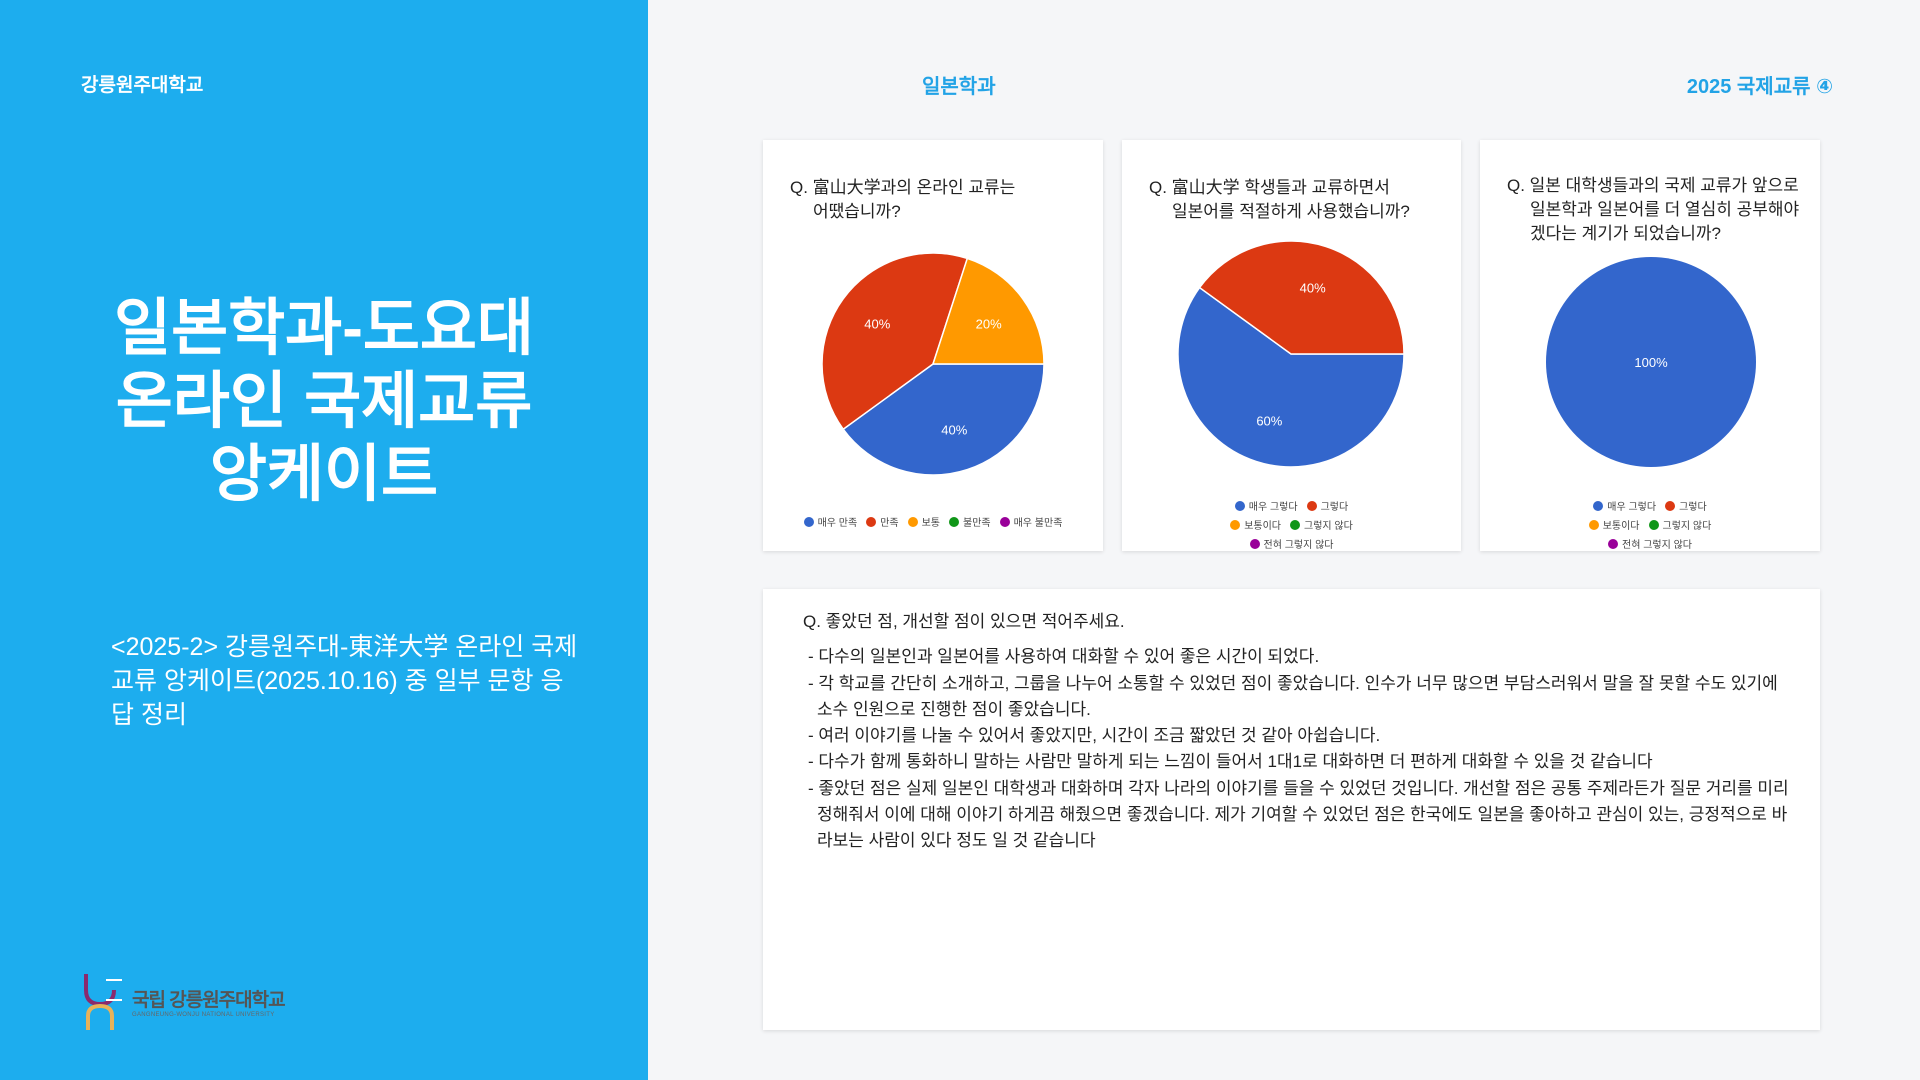  I want to click on logo-text-ko: 국립 강릉원주대학교, so click(209, 1000).